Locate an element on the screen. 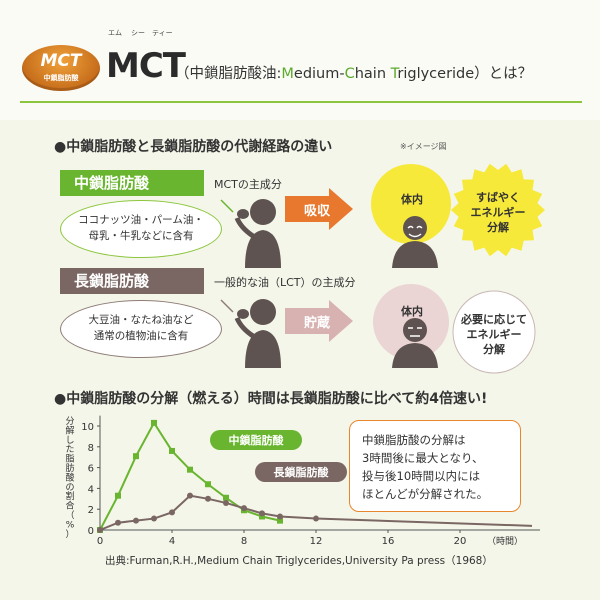  y-axis-label-char: の is located at coordinates (69, 488).